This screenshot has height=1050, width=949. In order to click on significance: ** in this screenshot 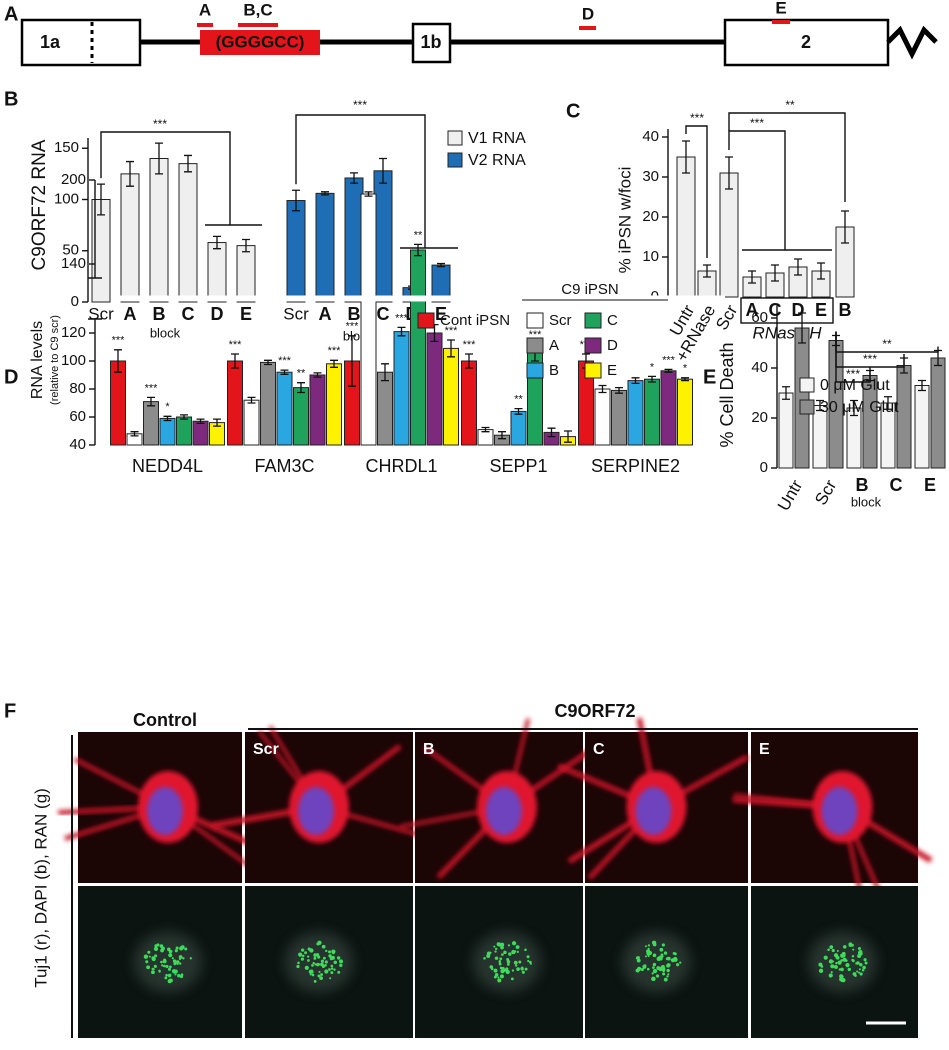, I will do `click(518, 400)`.